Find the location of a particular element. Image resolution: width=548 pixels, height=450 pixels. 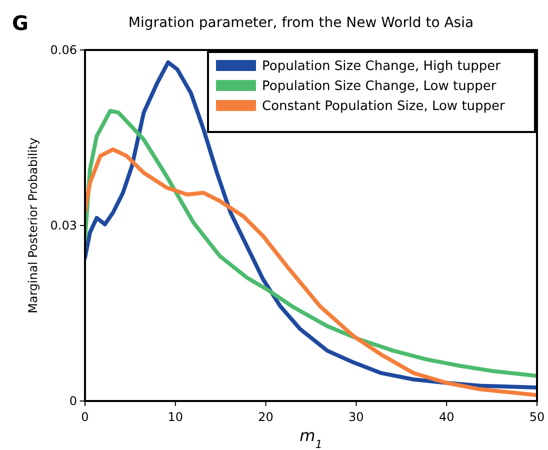

chart-title: Migration parameter, from the New World to Asia is located at coordinates (301, 23).